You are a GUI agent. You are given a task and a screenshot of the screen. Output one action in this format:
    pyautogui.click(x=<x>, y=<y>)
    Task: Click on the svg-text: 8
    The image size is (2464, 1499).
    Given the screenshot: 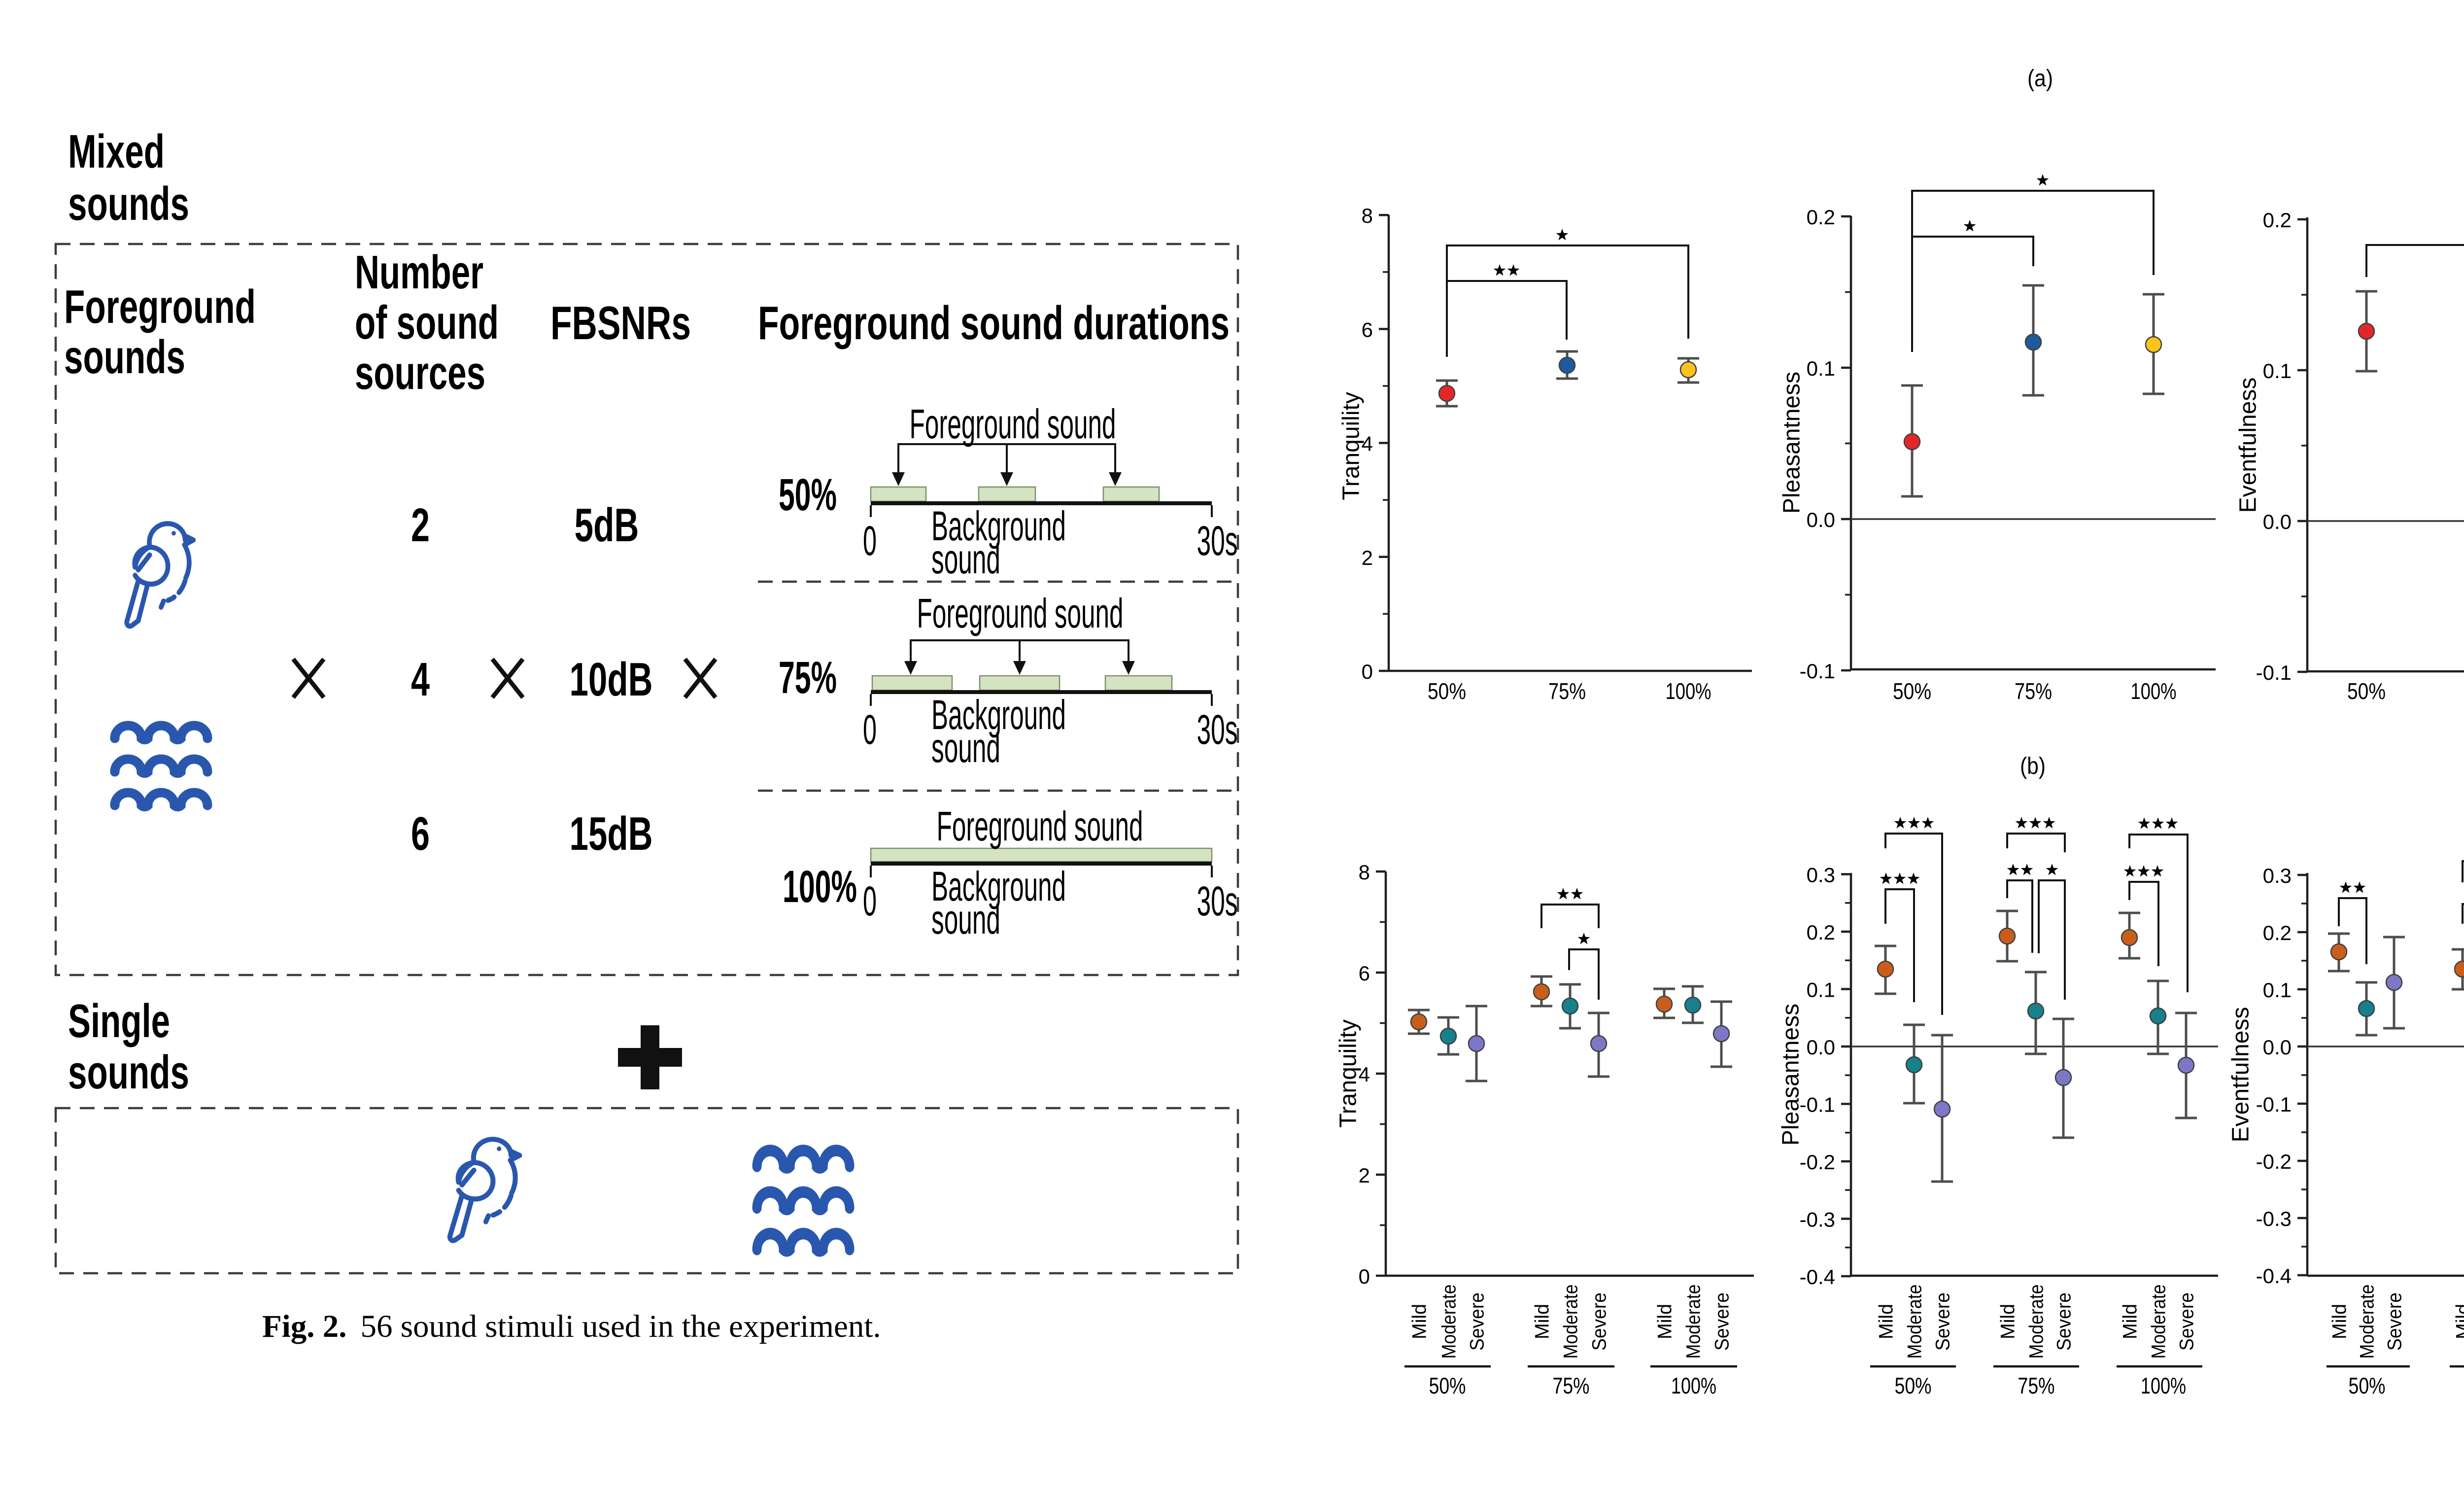 What is the action you would take?
    pyautogui.click(x=1364, y=872)
    